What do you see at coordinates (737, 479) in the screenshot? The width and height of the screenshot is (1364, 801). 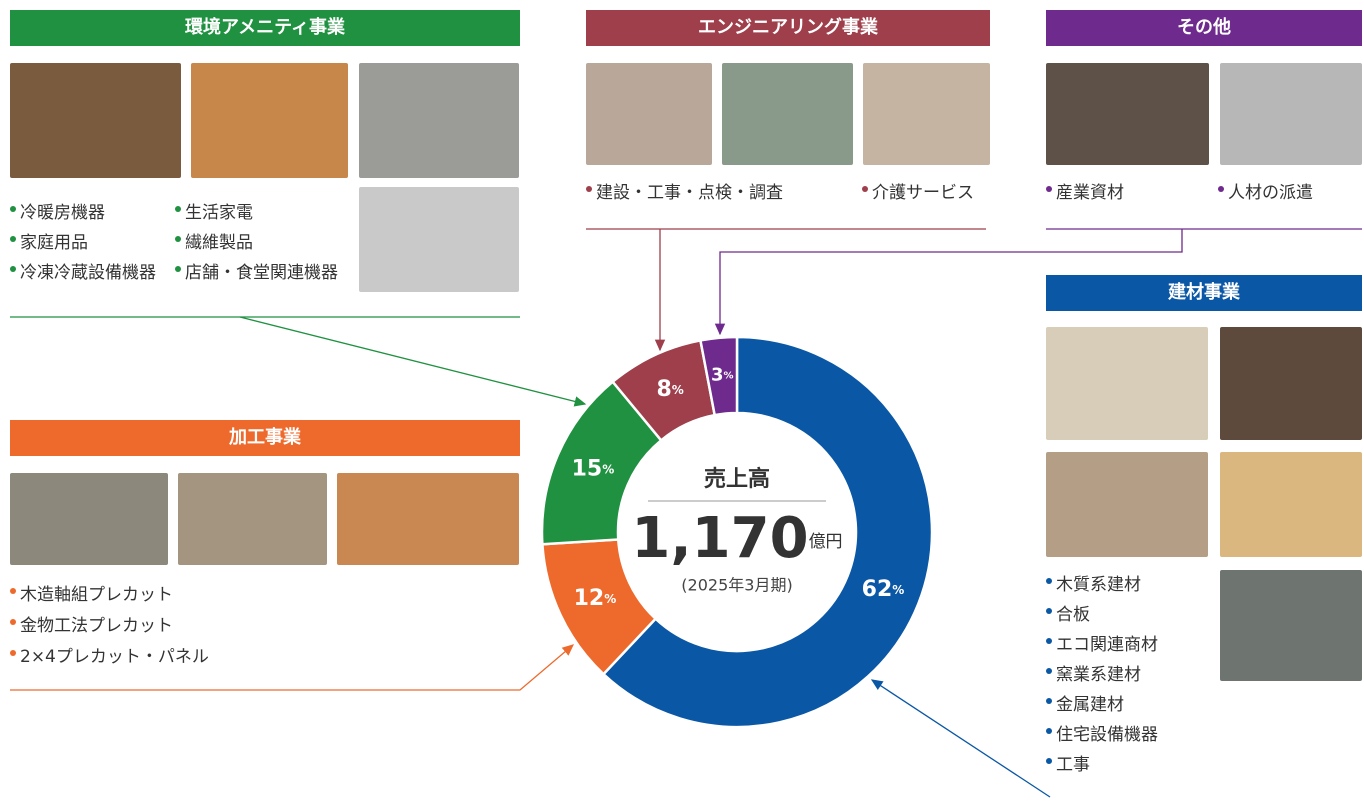 I see `center-title: 売上高` at bounding box center [737, 479].